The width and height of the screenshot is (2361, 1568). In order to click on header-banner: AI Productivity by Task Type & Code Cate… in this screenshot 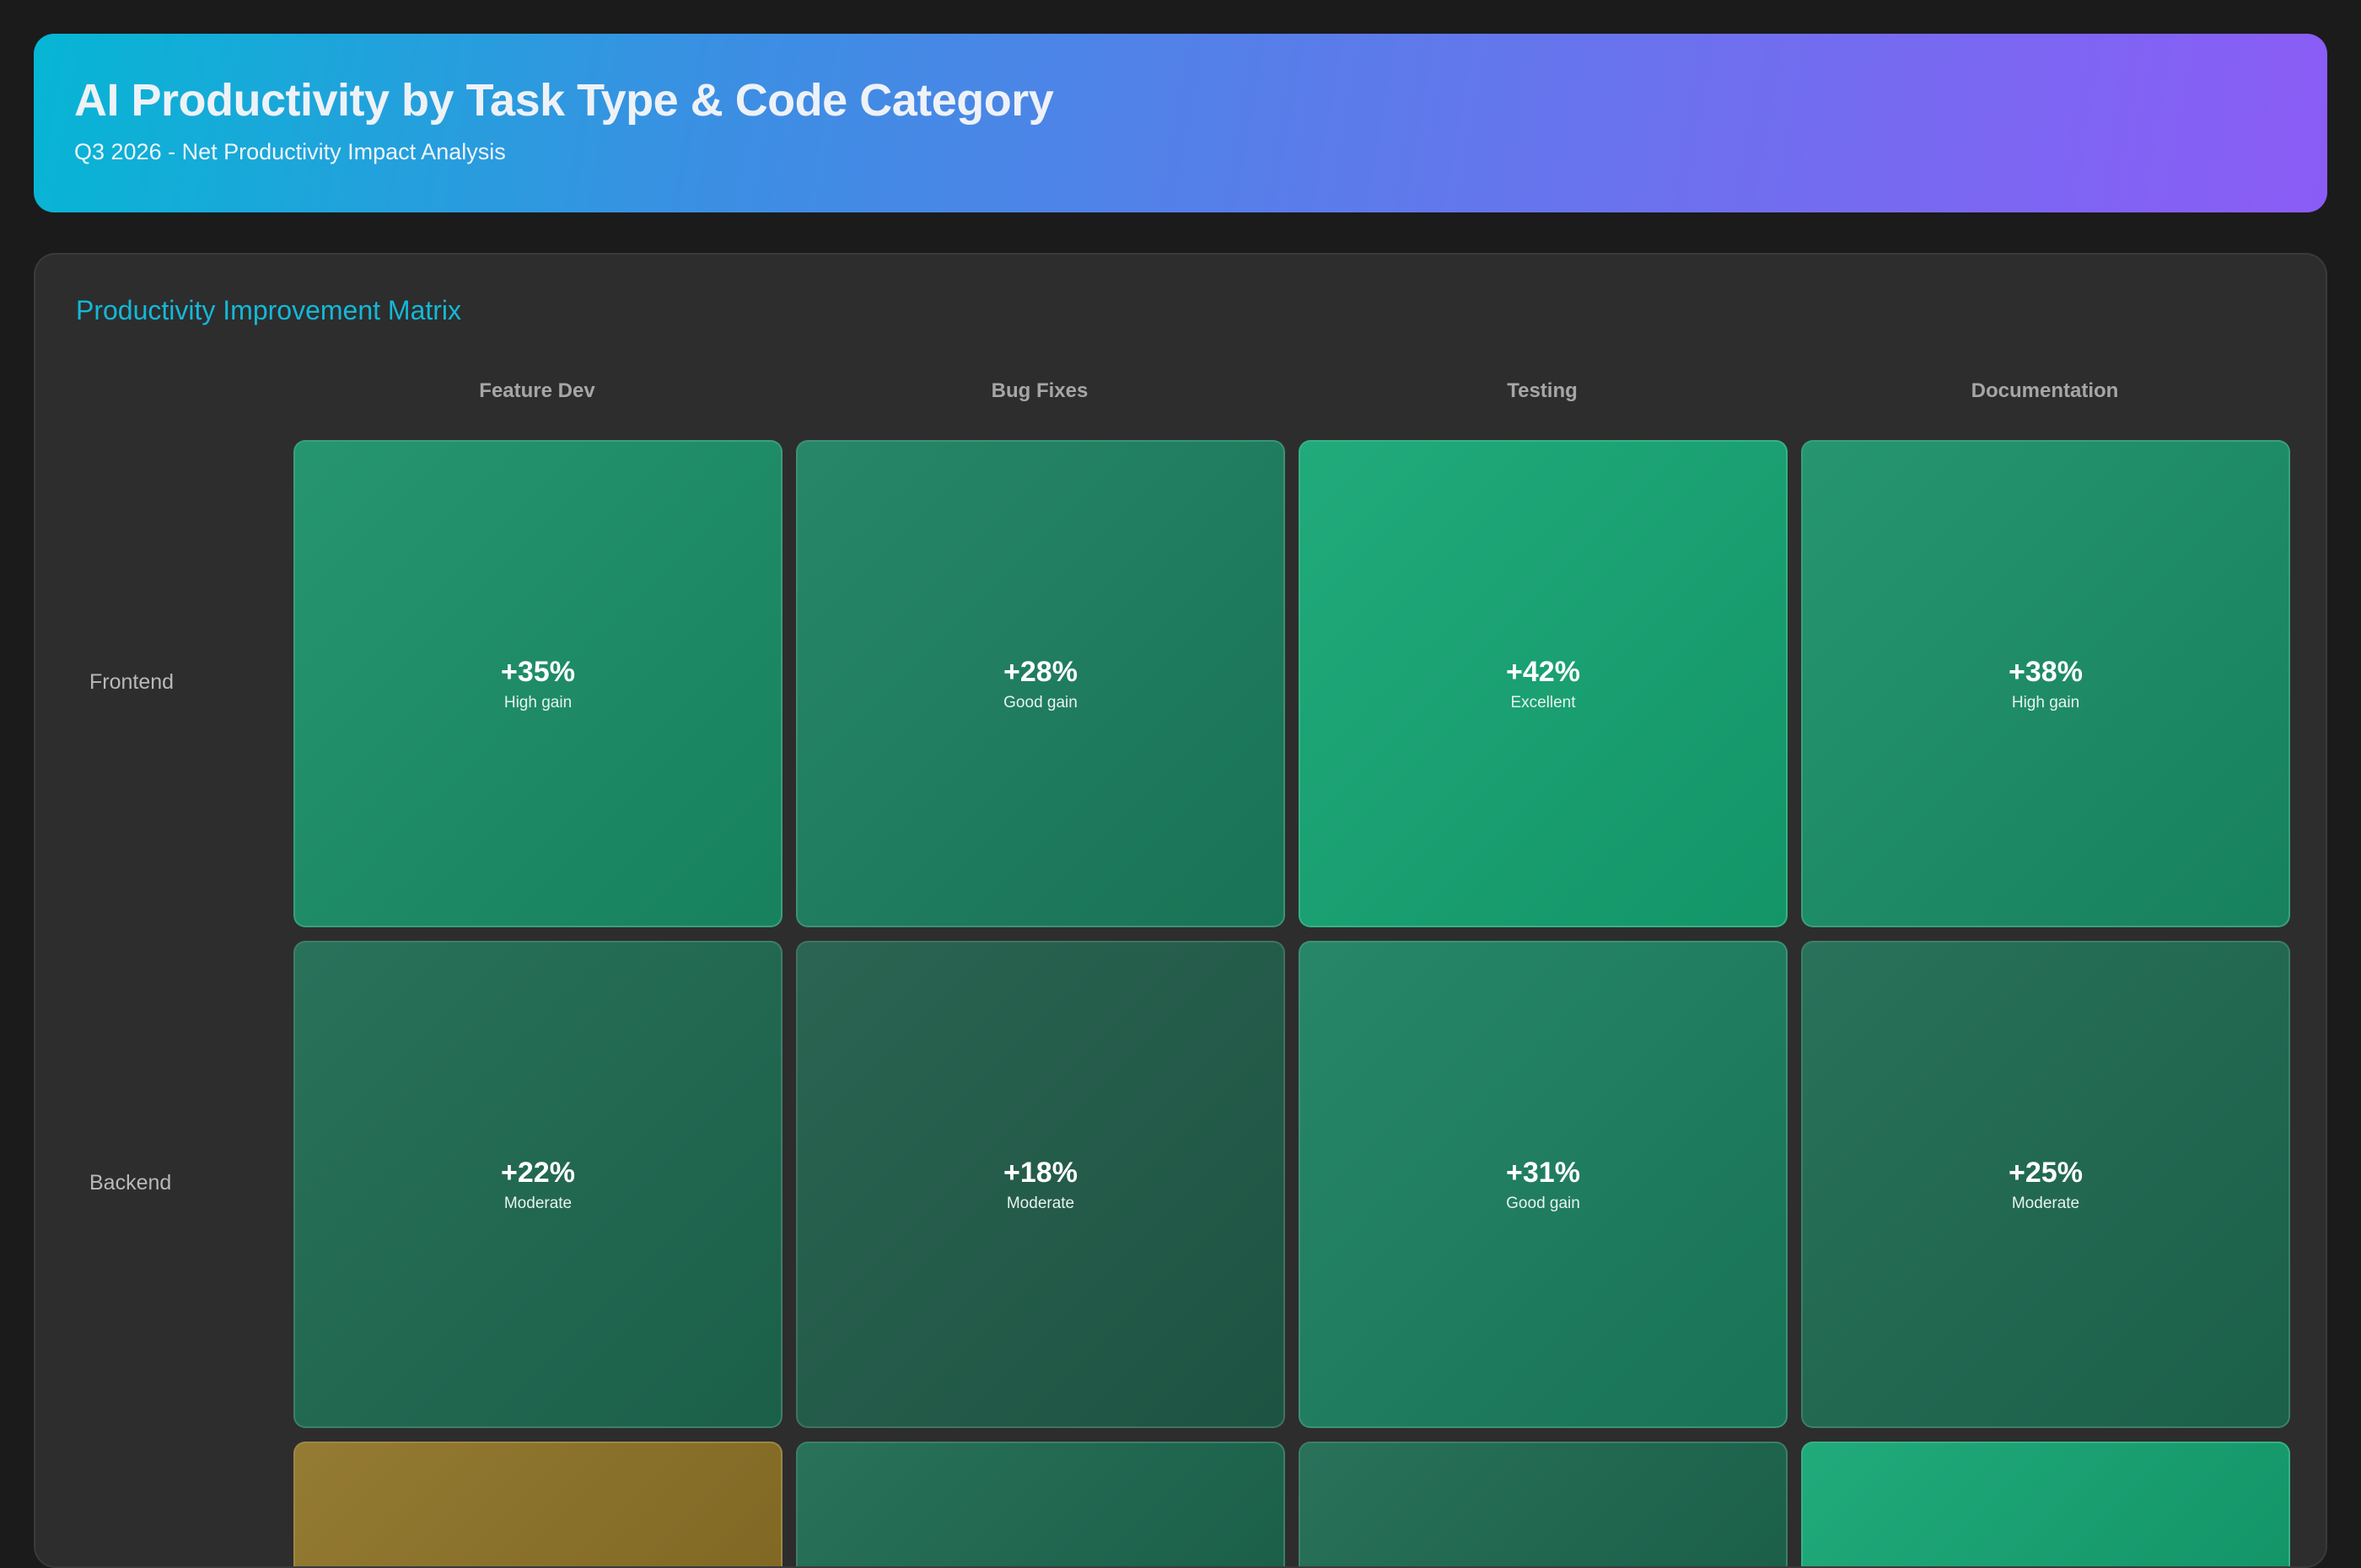, I will do `click(1181, 123)`.